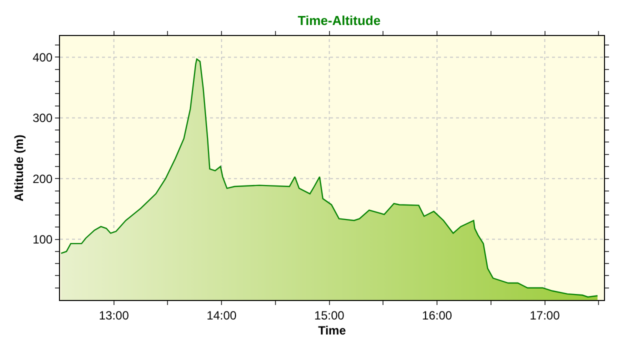 The image size is (640, 350). I want to click on y-tick-label: 100, so click(42, 239).